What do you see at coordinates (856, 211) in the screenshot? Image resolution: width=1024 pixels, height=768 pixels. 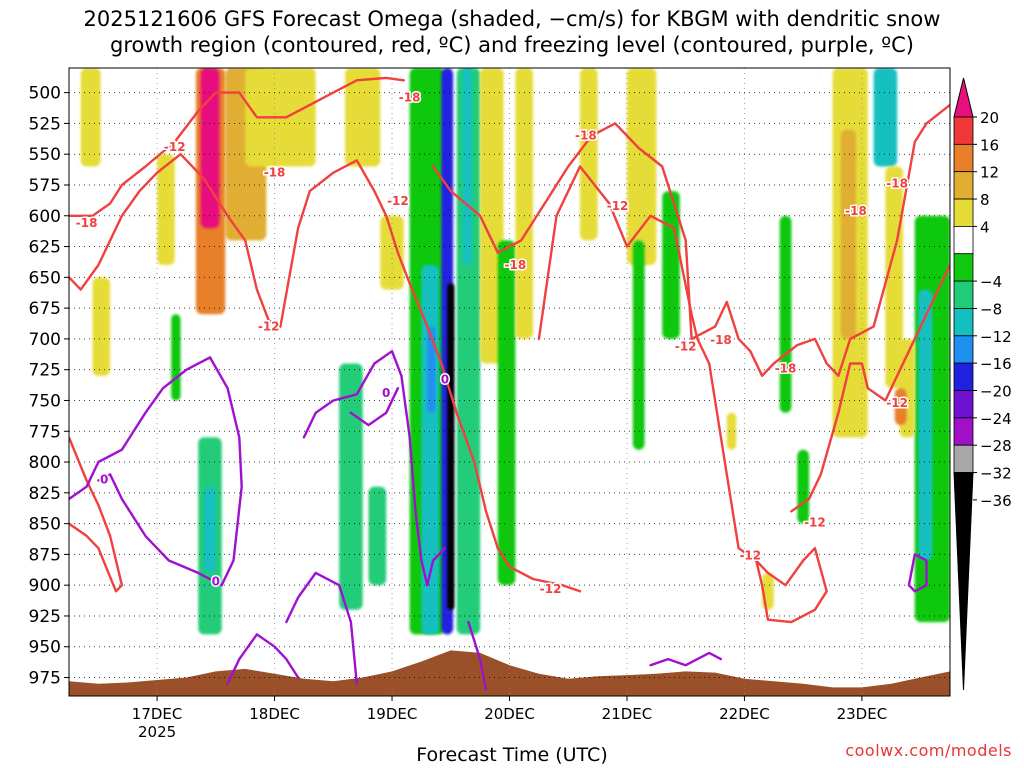 I see `contour-label-15: -18` at bounding box center [856, 211].